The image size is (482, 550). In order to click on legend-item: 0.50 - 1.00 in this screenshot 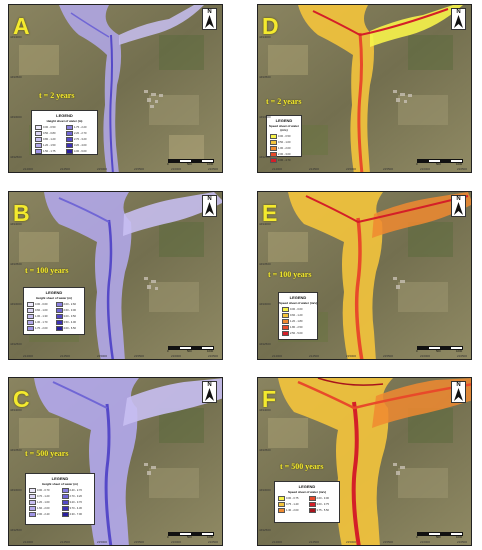, I will do `click(284, 142)`.